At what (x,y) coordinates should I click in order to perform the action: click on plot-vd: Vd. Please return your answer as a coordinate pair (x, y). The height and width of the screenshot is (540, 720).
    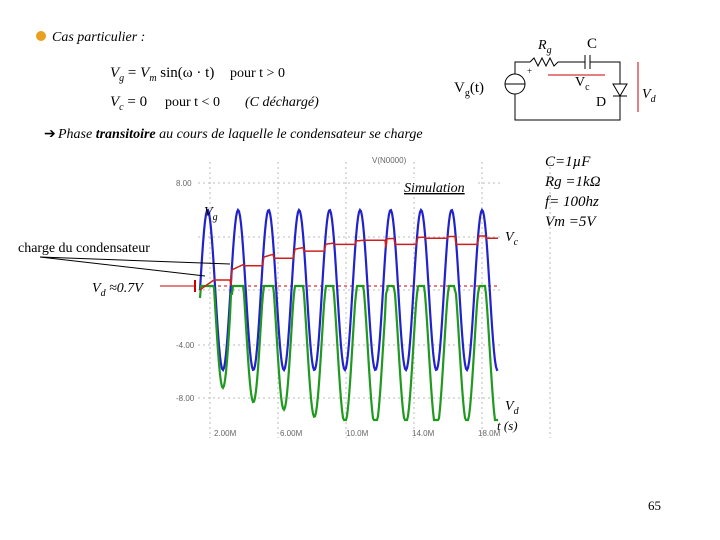
    Looking at the image, I should click on (512, 408).